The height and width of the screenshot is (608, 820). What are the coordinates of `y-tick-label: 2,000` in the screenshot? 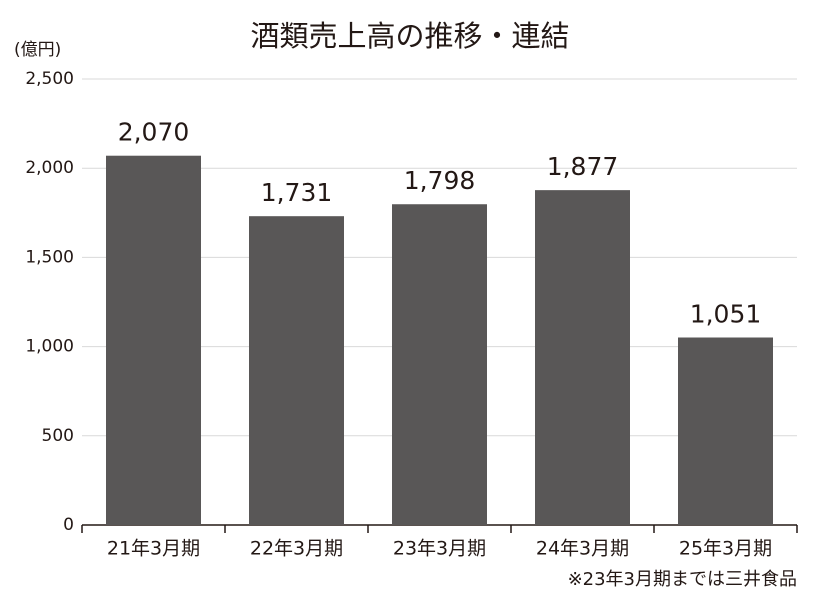 It's located at (49, 168).